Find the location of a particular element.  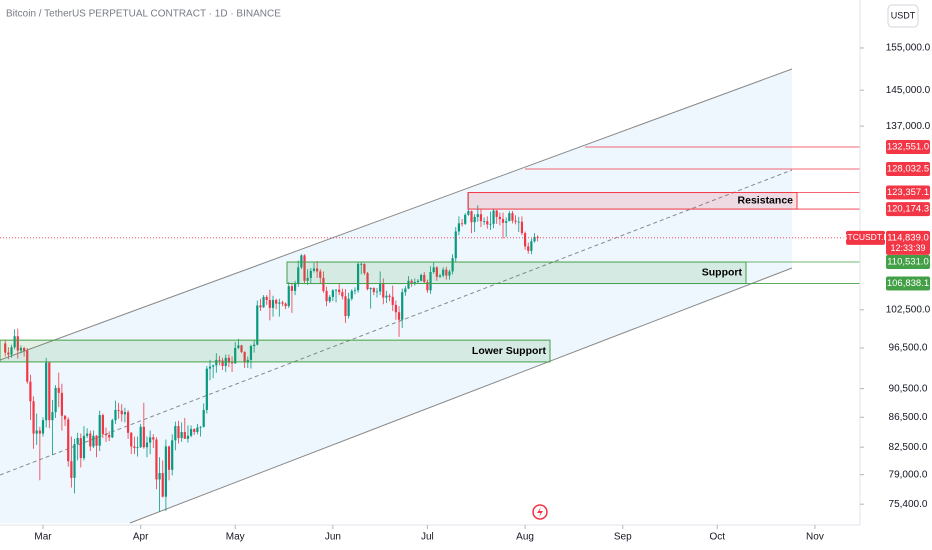

currency-label: USDT is located at coordinates (903, 15).